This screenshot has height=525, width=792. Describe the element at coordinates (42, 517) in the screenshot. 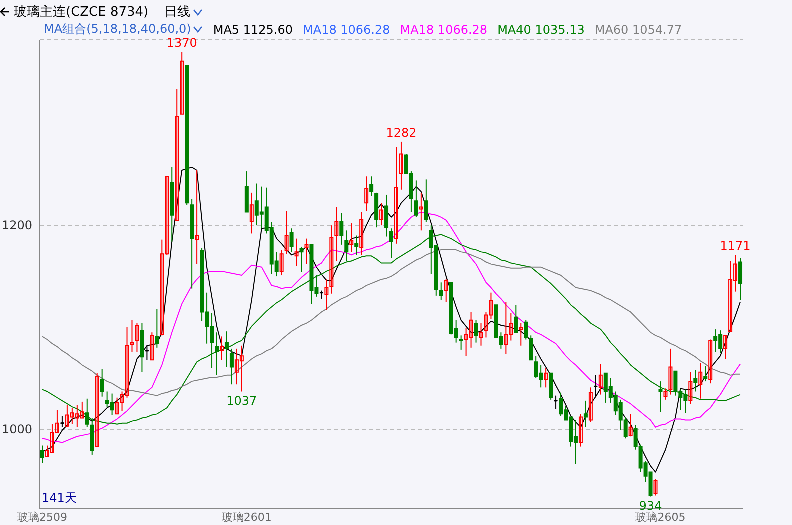

I see `x-tick-label: 玻璃2509` at that location.